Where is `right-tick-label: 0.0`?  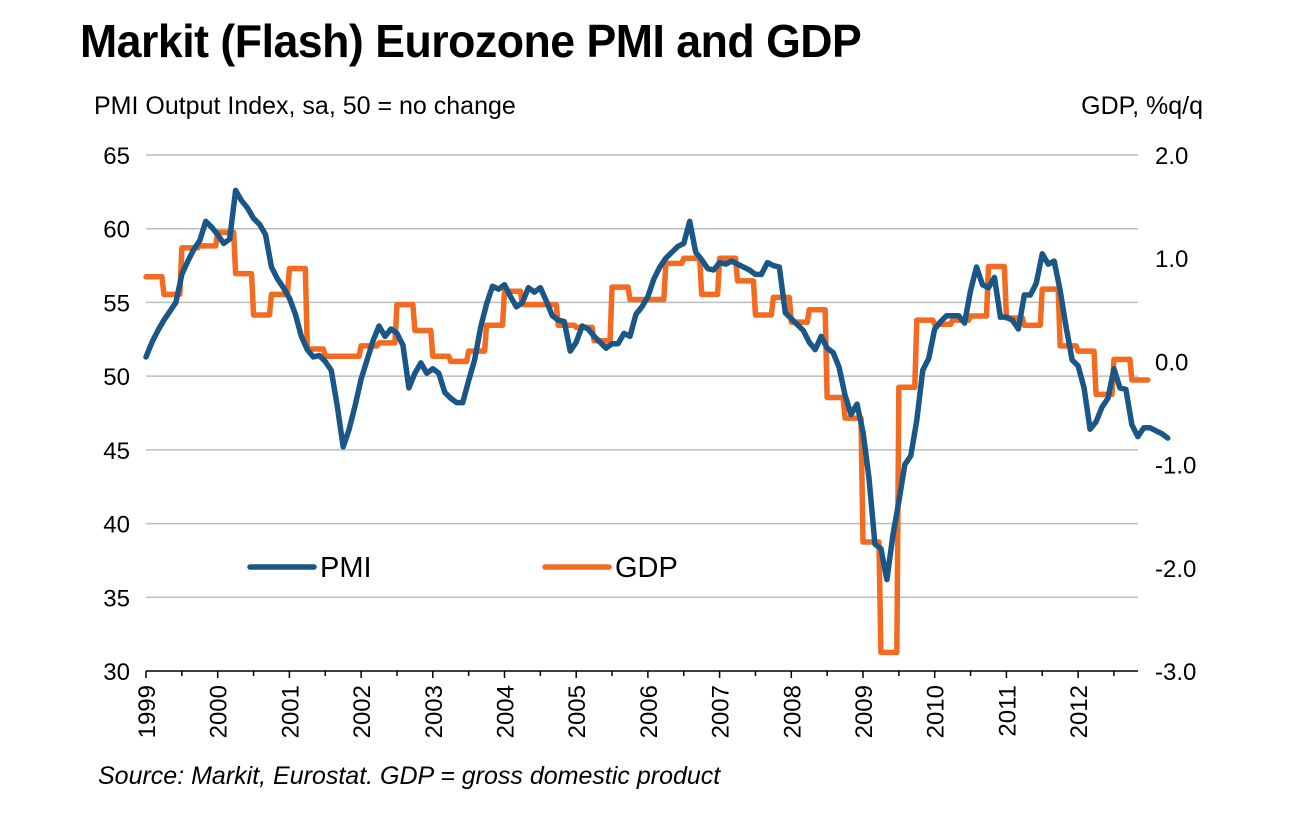
right-tick-label: 0.0 is located at coordinates (1171, 362).